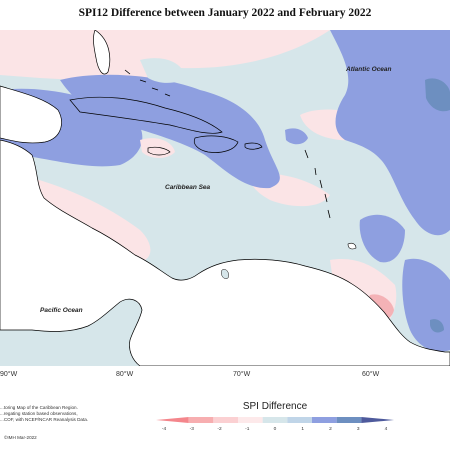 The height and width of the screenshot is (450, 450). Describe the element at coordinates (437, 95) in the screenshot. I see `wet-region-spot-east` at that location.